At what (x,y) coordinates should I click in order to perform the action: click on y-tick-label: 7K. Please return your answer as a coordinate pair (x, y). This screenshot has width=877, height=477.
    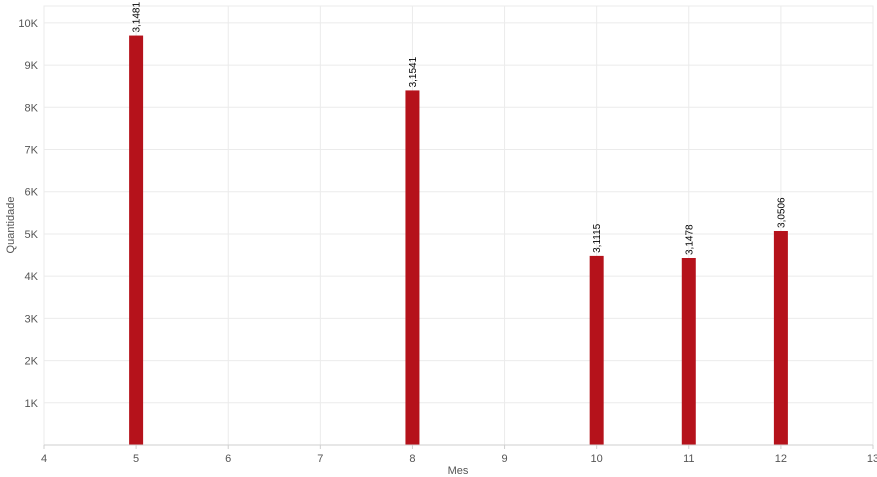
    Looking at the image, I should click on (32, 151).